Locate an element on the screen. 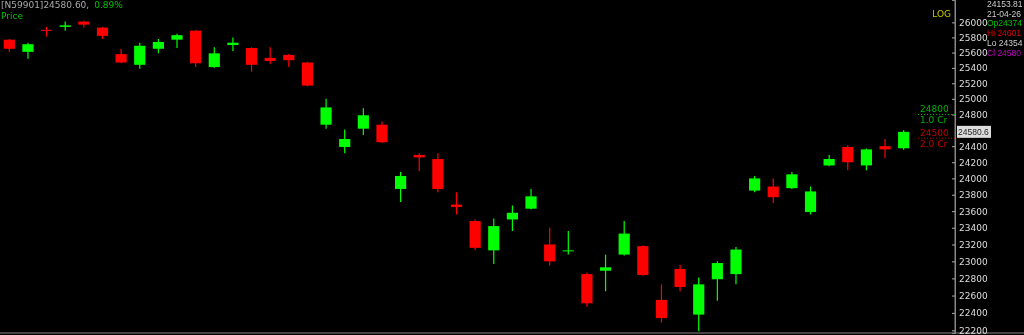 This screenshot has height=335, width=1024. text: 24153.81 is located at coordinates (1005, 4).